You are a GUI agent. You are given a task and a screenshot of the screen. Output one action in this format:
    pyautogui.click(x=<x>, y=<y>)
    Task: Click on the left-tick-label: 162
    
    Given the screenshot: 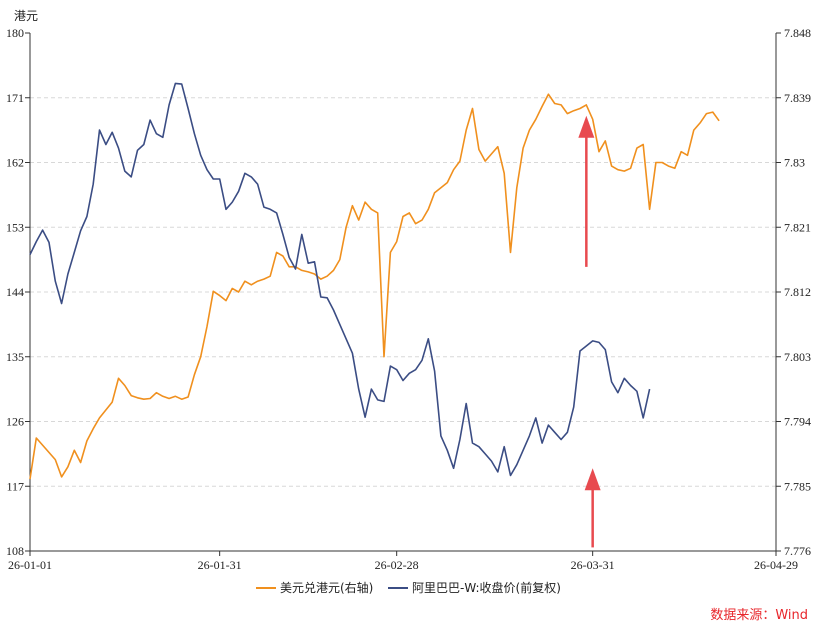 What is the action you would take?
    pyautogui.click(x=15, y=163)
    